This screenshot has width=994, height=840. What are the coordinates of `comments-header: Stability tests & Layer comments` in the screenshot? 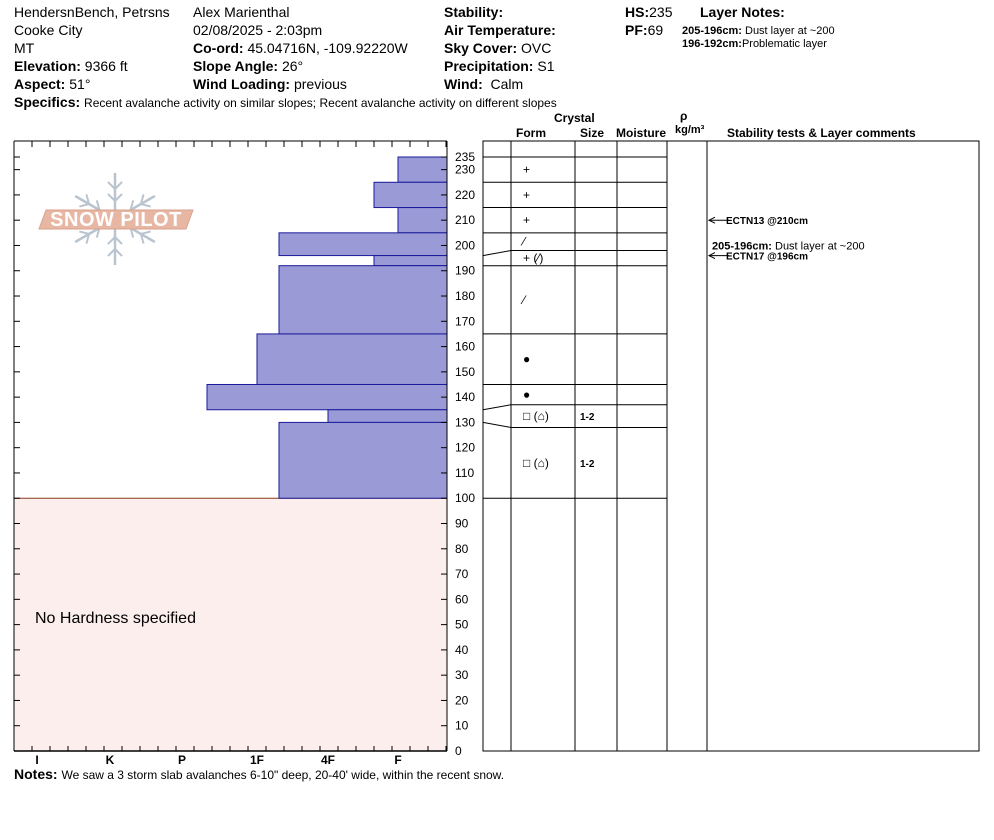 It's located at (821, 133).